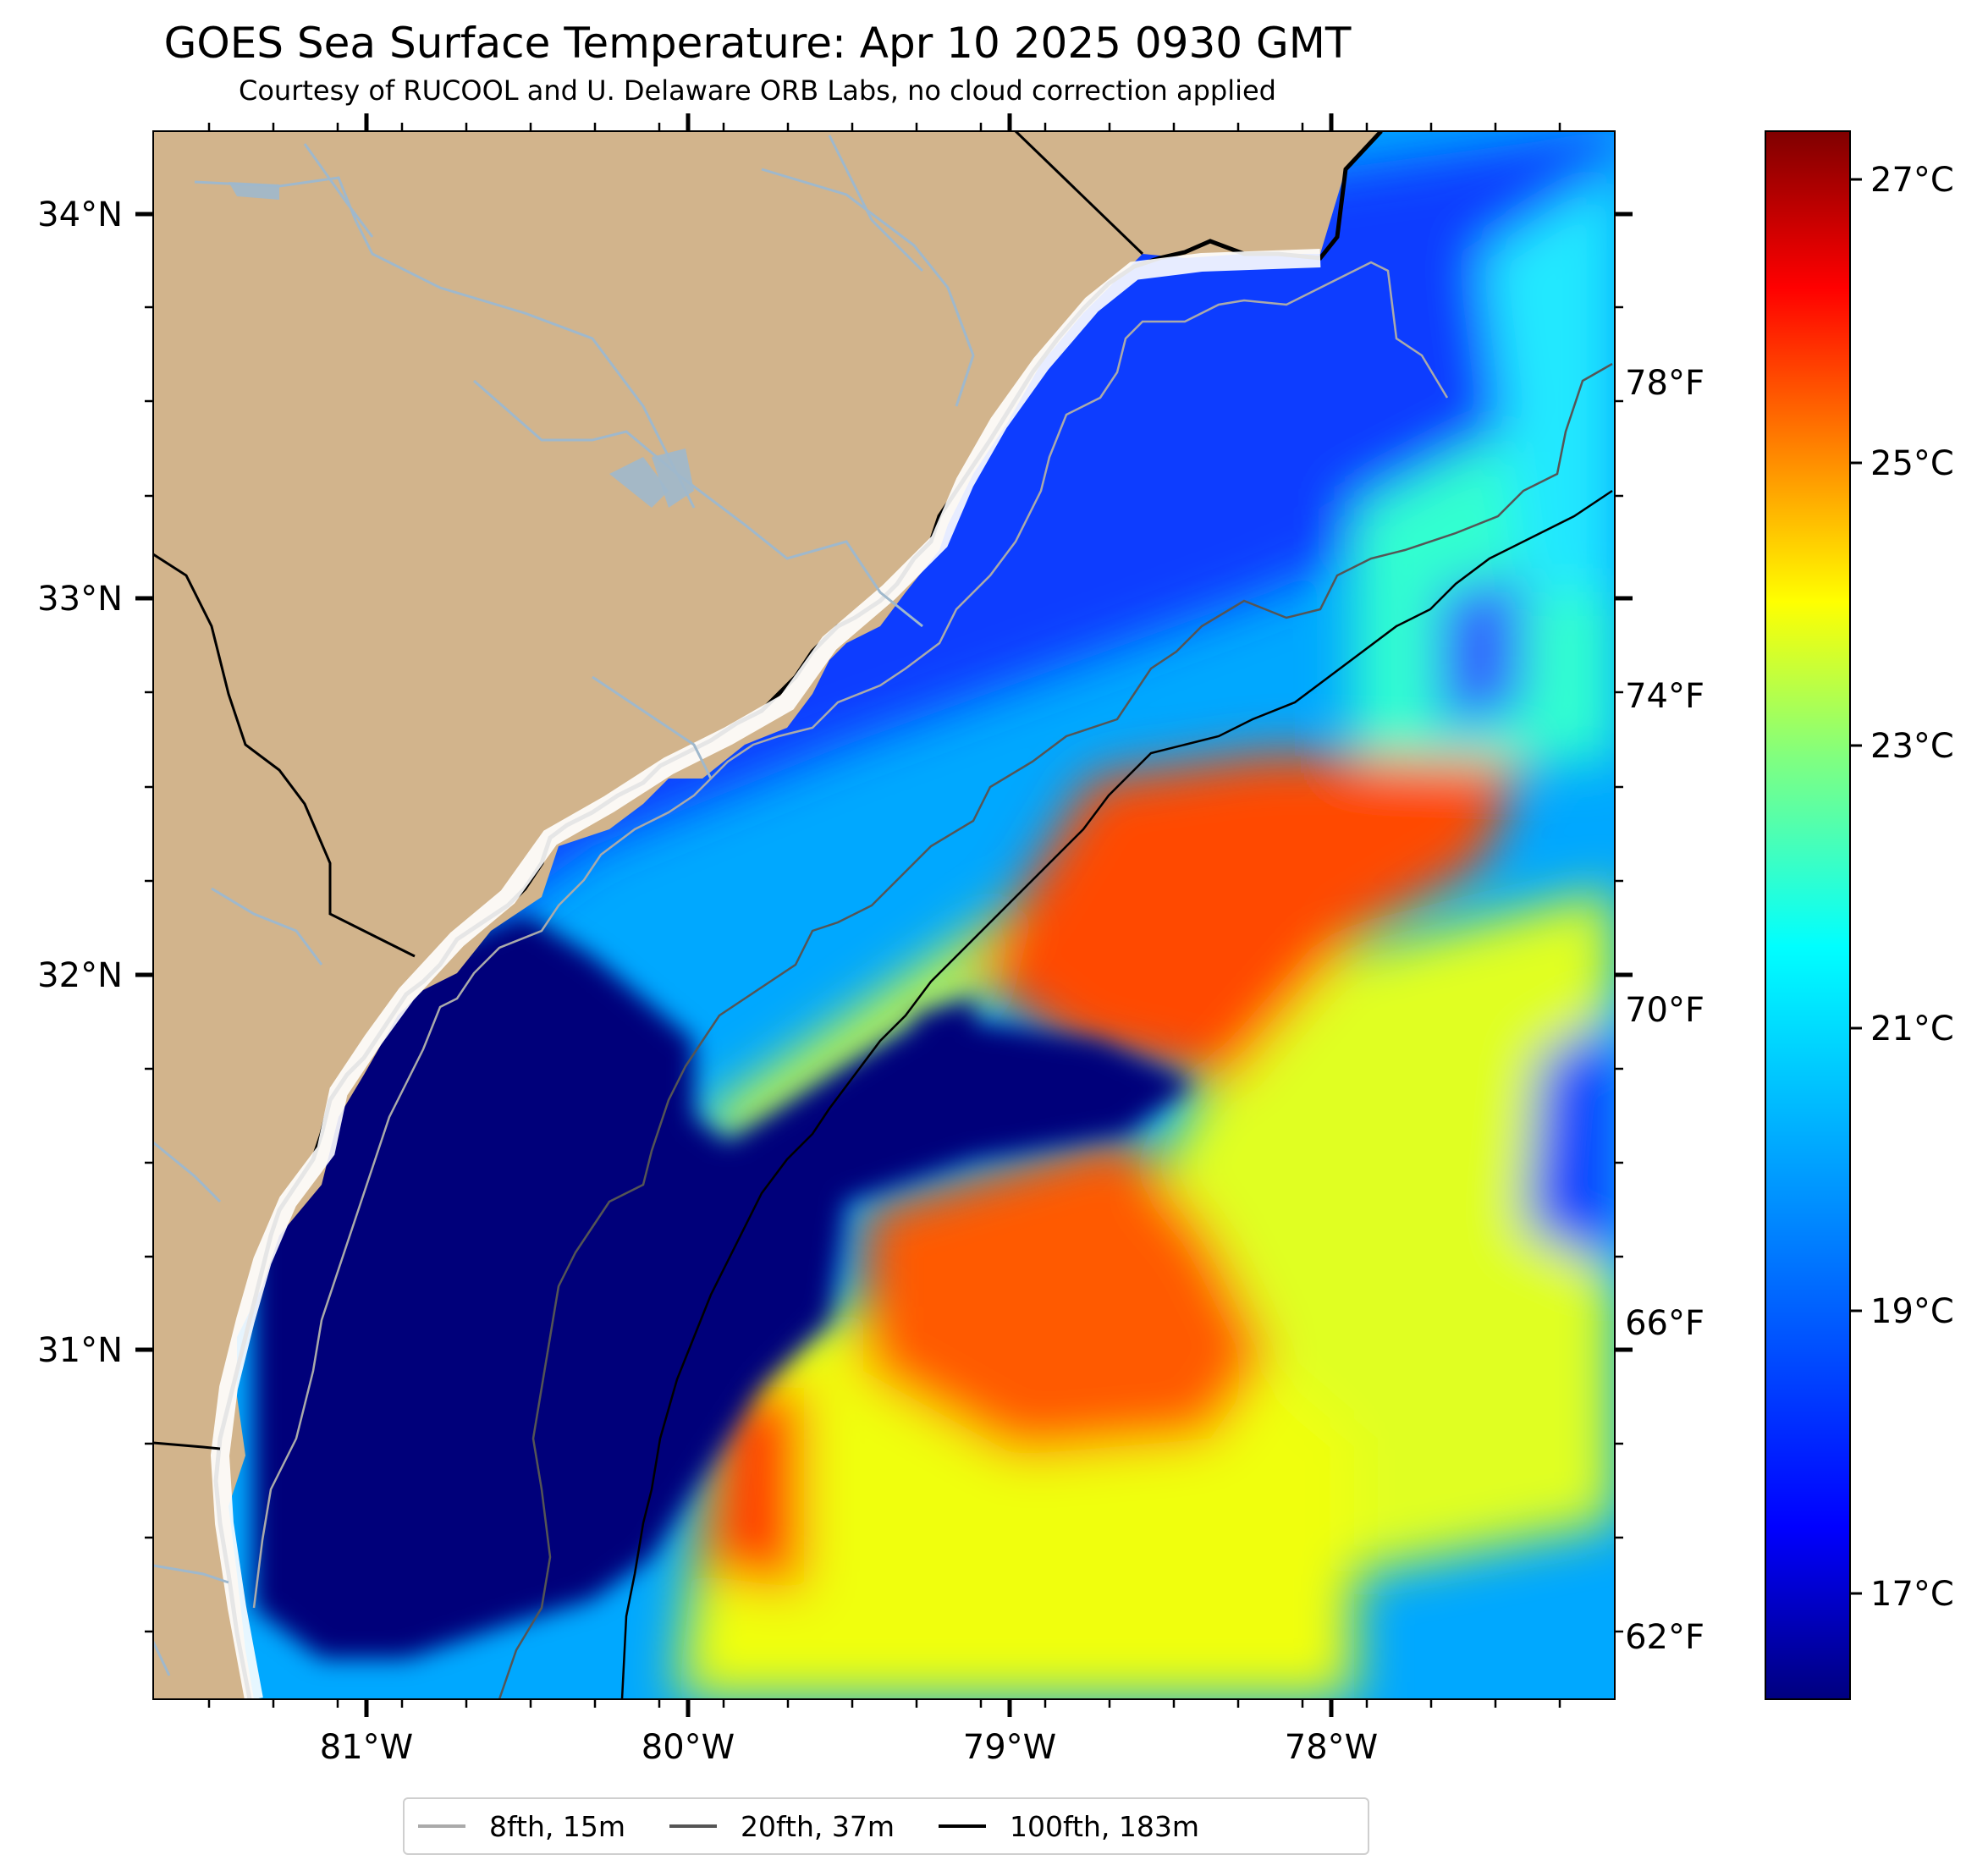 This screenshot has height=1871, width=1988. I want to click on colorbar, so click(1808, 915).